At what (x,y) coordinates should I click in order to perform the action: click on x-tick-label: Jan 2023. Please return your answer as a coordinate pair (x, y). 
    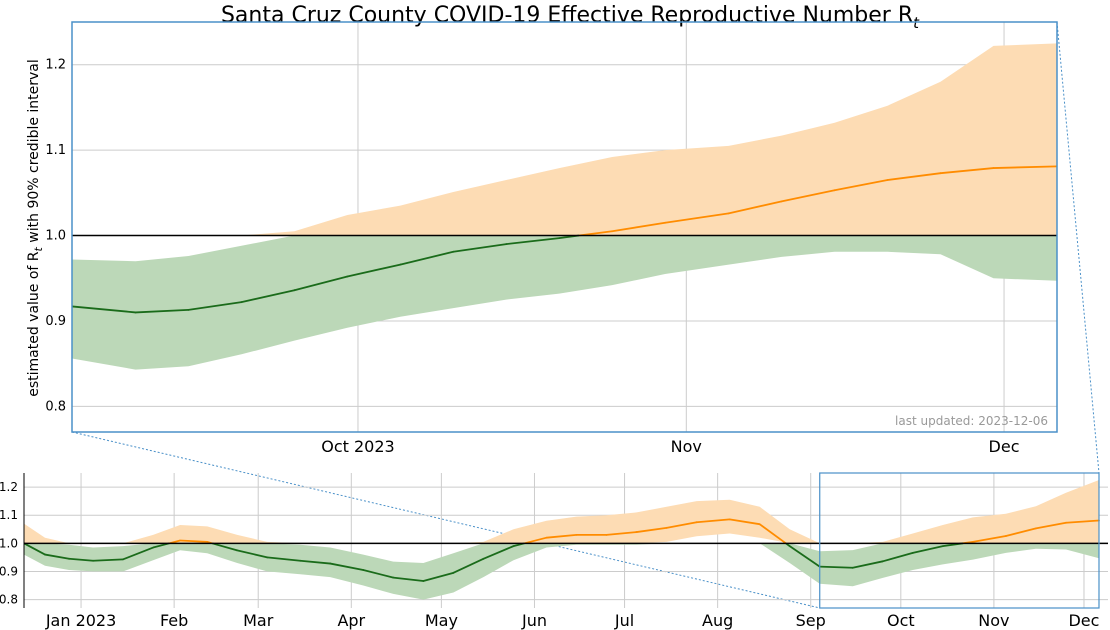
    Looking at the image, I should click on (80, 620).